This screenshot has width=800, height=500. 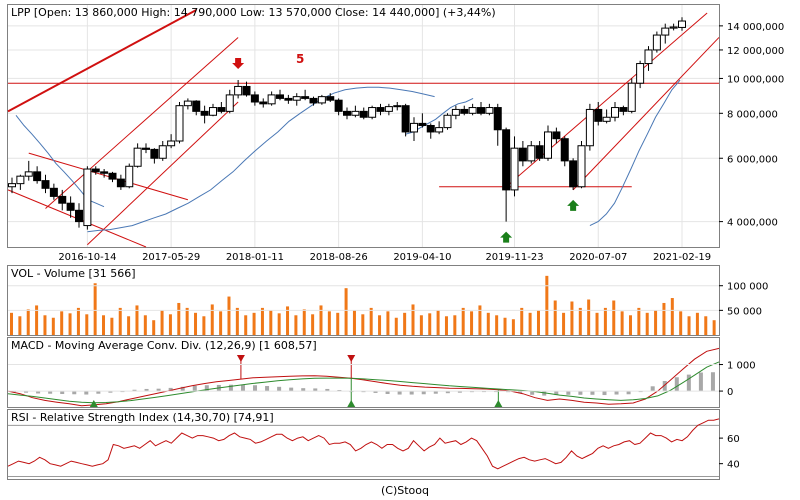 What do you see at coordinates (741, 366) in the screenshot?
I see `macd-tick-label: 1 000` at bounding box center [741, 366].